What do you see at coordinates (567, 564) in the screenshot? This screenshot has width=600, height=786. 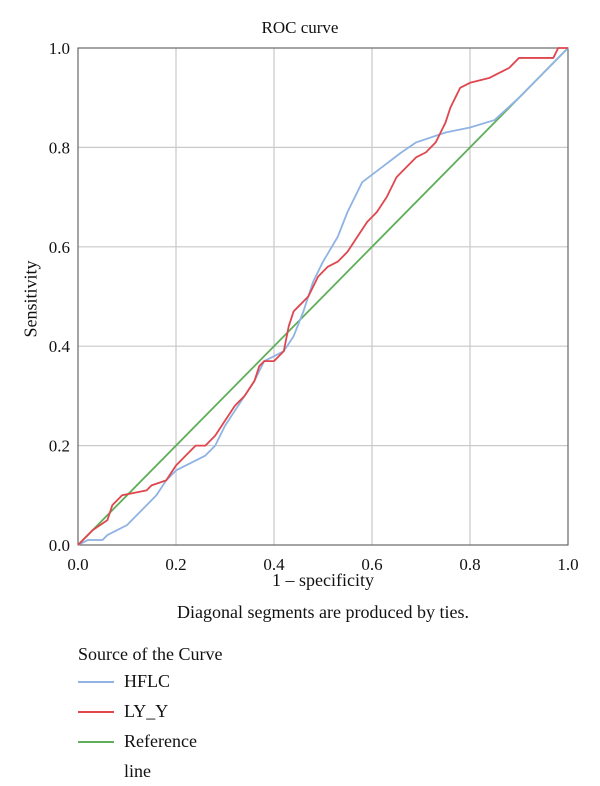 I see `x-tick-label: 1.0` at bounding box center [567, 564].